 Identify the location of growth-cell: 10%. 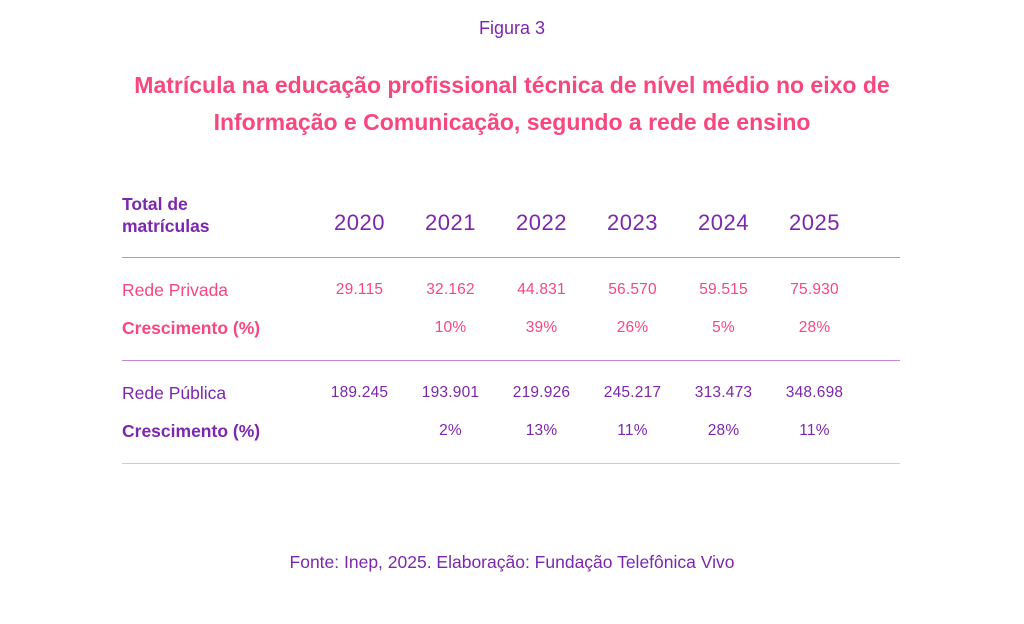
(450, 327).